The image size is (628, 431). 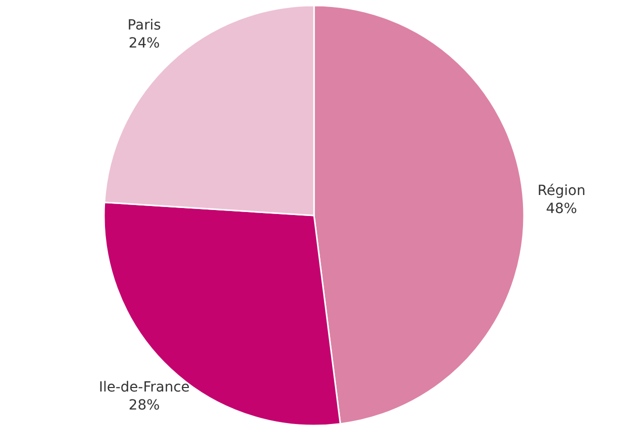 What do you see at coordinates (562, 190) in the screenshot?
I see `slice-label: Région` at bounding box center [562, 190].